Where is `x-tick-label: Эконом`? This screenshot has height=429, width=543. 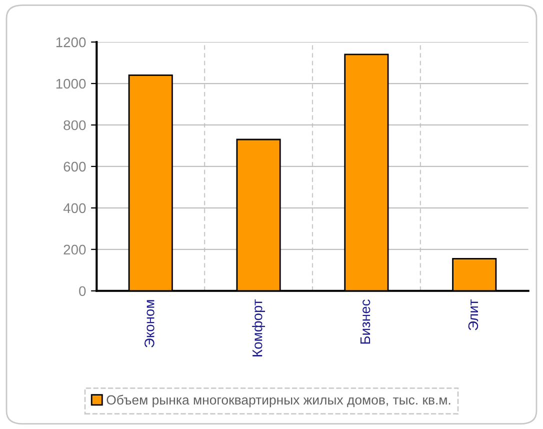 x-tick-label: Эконом is located at coordinates (149, 324).